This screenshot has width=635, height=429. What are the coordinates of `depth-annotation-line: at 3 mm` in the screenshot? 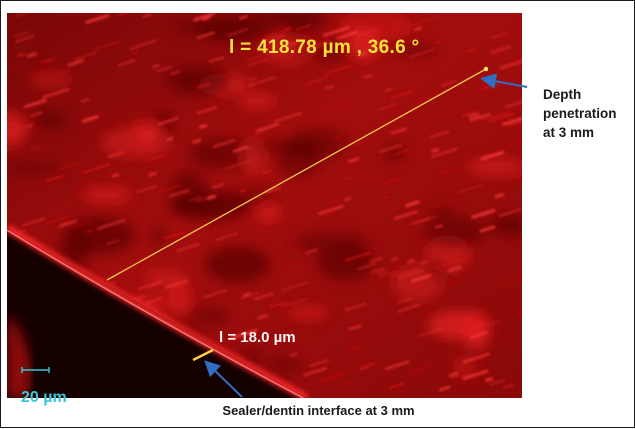 It's located at (588, 132).